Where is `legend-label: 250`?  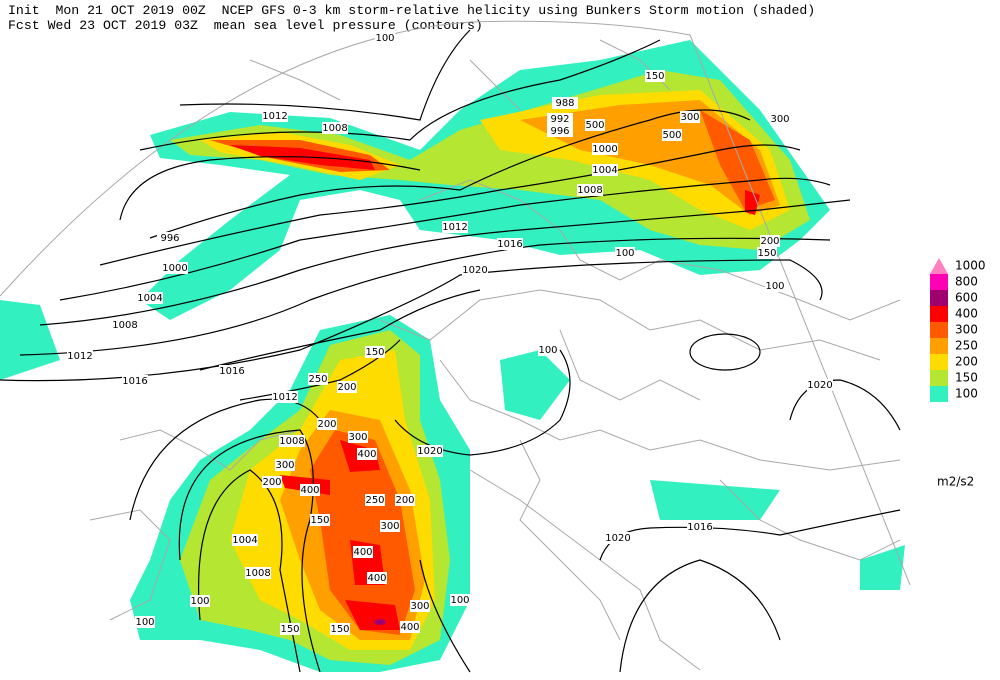 legend-label: 250 is located at coordinates (966, 346).